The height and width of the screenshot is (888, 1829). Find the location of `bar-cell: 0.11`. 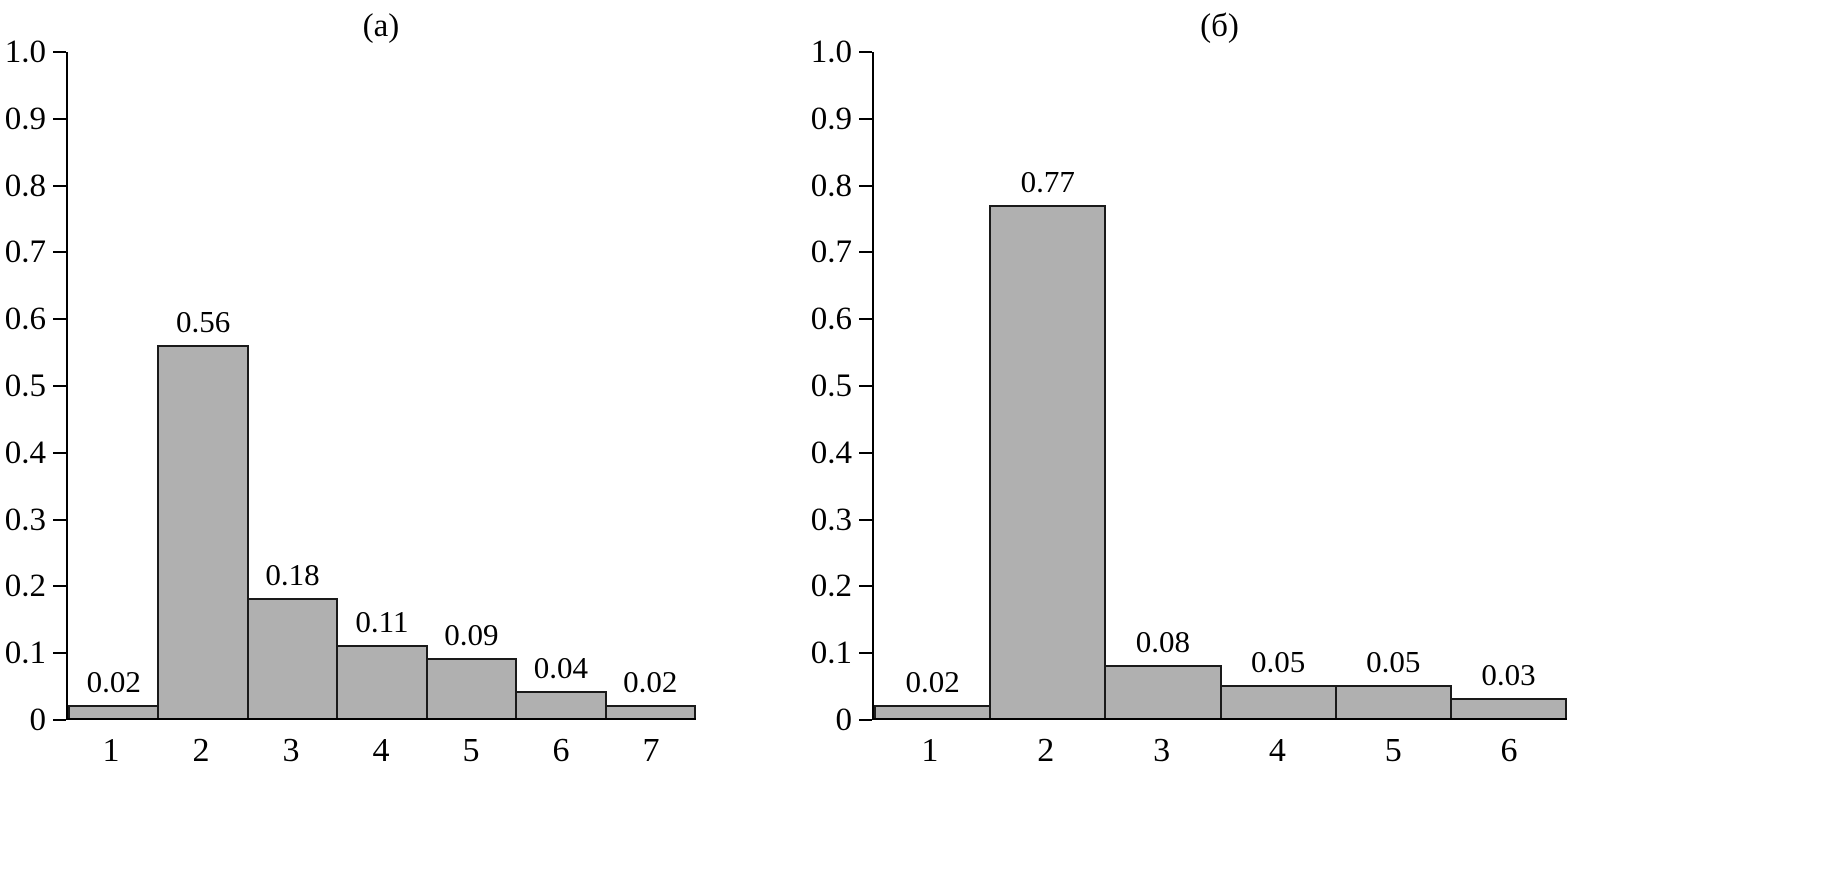

bar-cell: 0.11 is located at coordinates (382, 385).